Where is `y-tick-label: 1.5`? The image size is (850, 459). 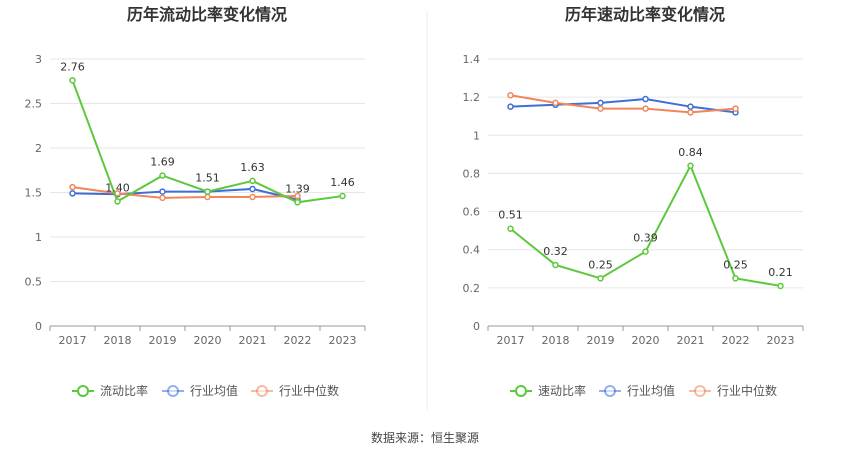 y-tick-label: 1.5 is located at coordinates (34, 193).